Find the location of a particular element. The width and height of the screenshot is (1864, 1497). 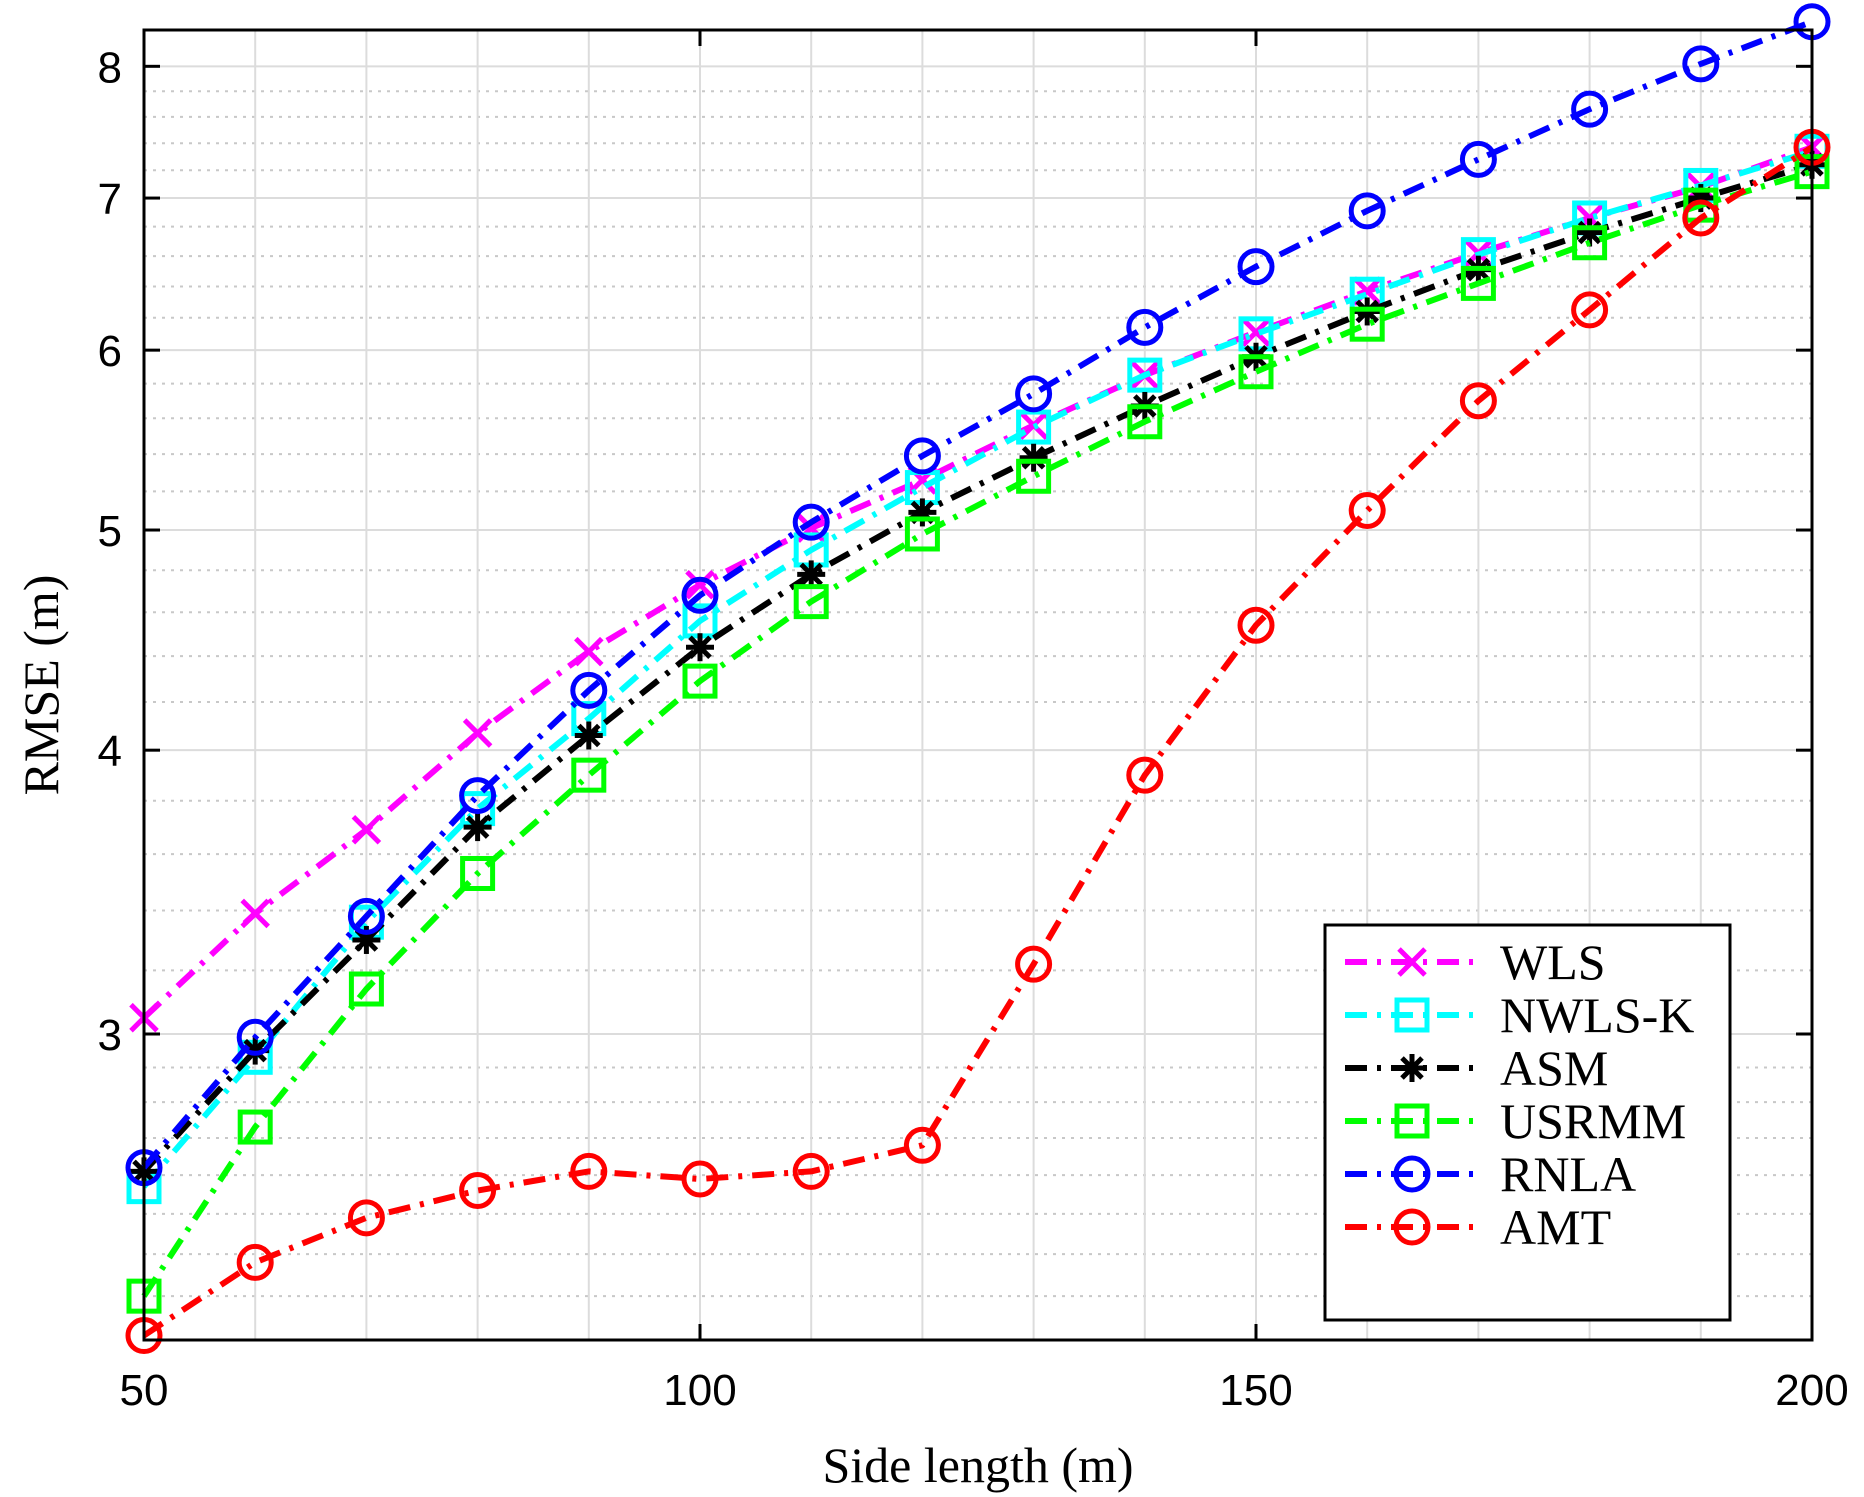

x-tick-label: 100 is located at coordinates (699, 1390).